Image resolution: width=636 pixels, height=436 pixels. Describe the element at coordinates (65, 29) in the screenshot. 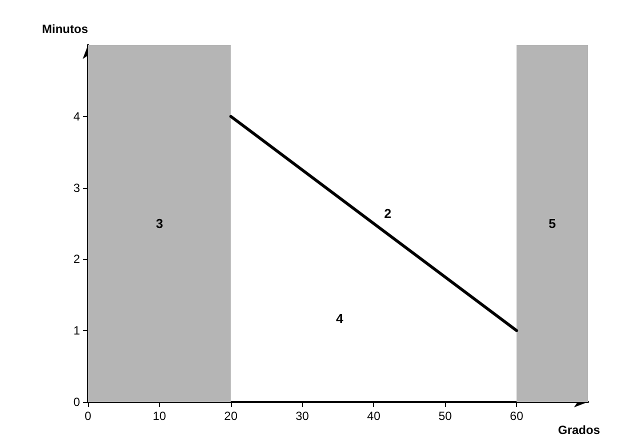

I see `y-axis-title: Minutos` at that location.